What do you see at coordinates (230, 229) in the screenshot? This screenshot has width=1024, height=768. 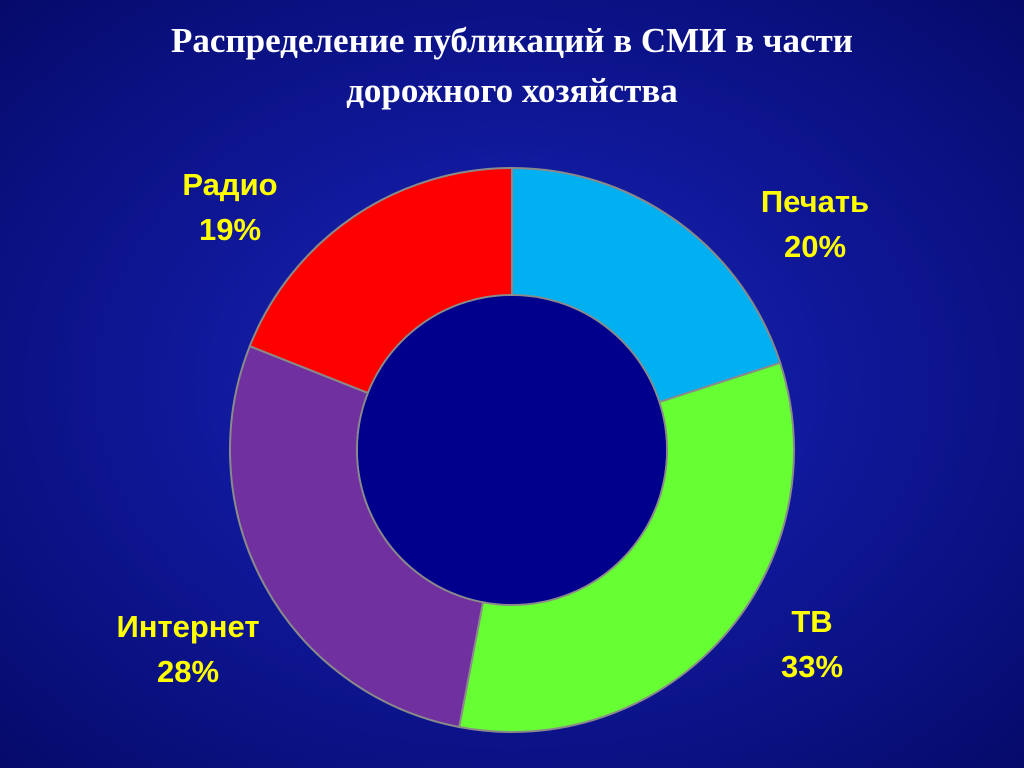 I see `slice-value: 19%` at bounding box center [230, 229].